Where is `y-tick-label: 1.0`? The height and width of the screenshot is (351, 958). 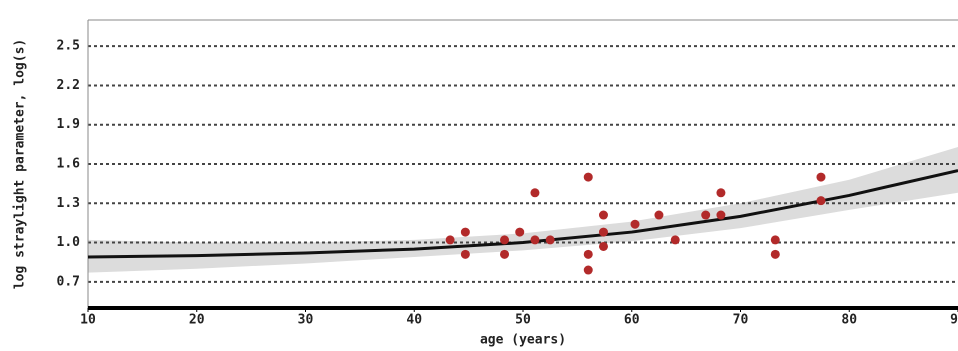
y-tick-label: 1.0 is located at coordinates (69, 242).